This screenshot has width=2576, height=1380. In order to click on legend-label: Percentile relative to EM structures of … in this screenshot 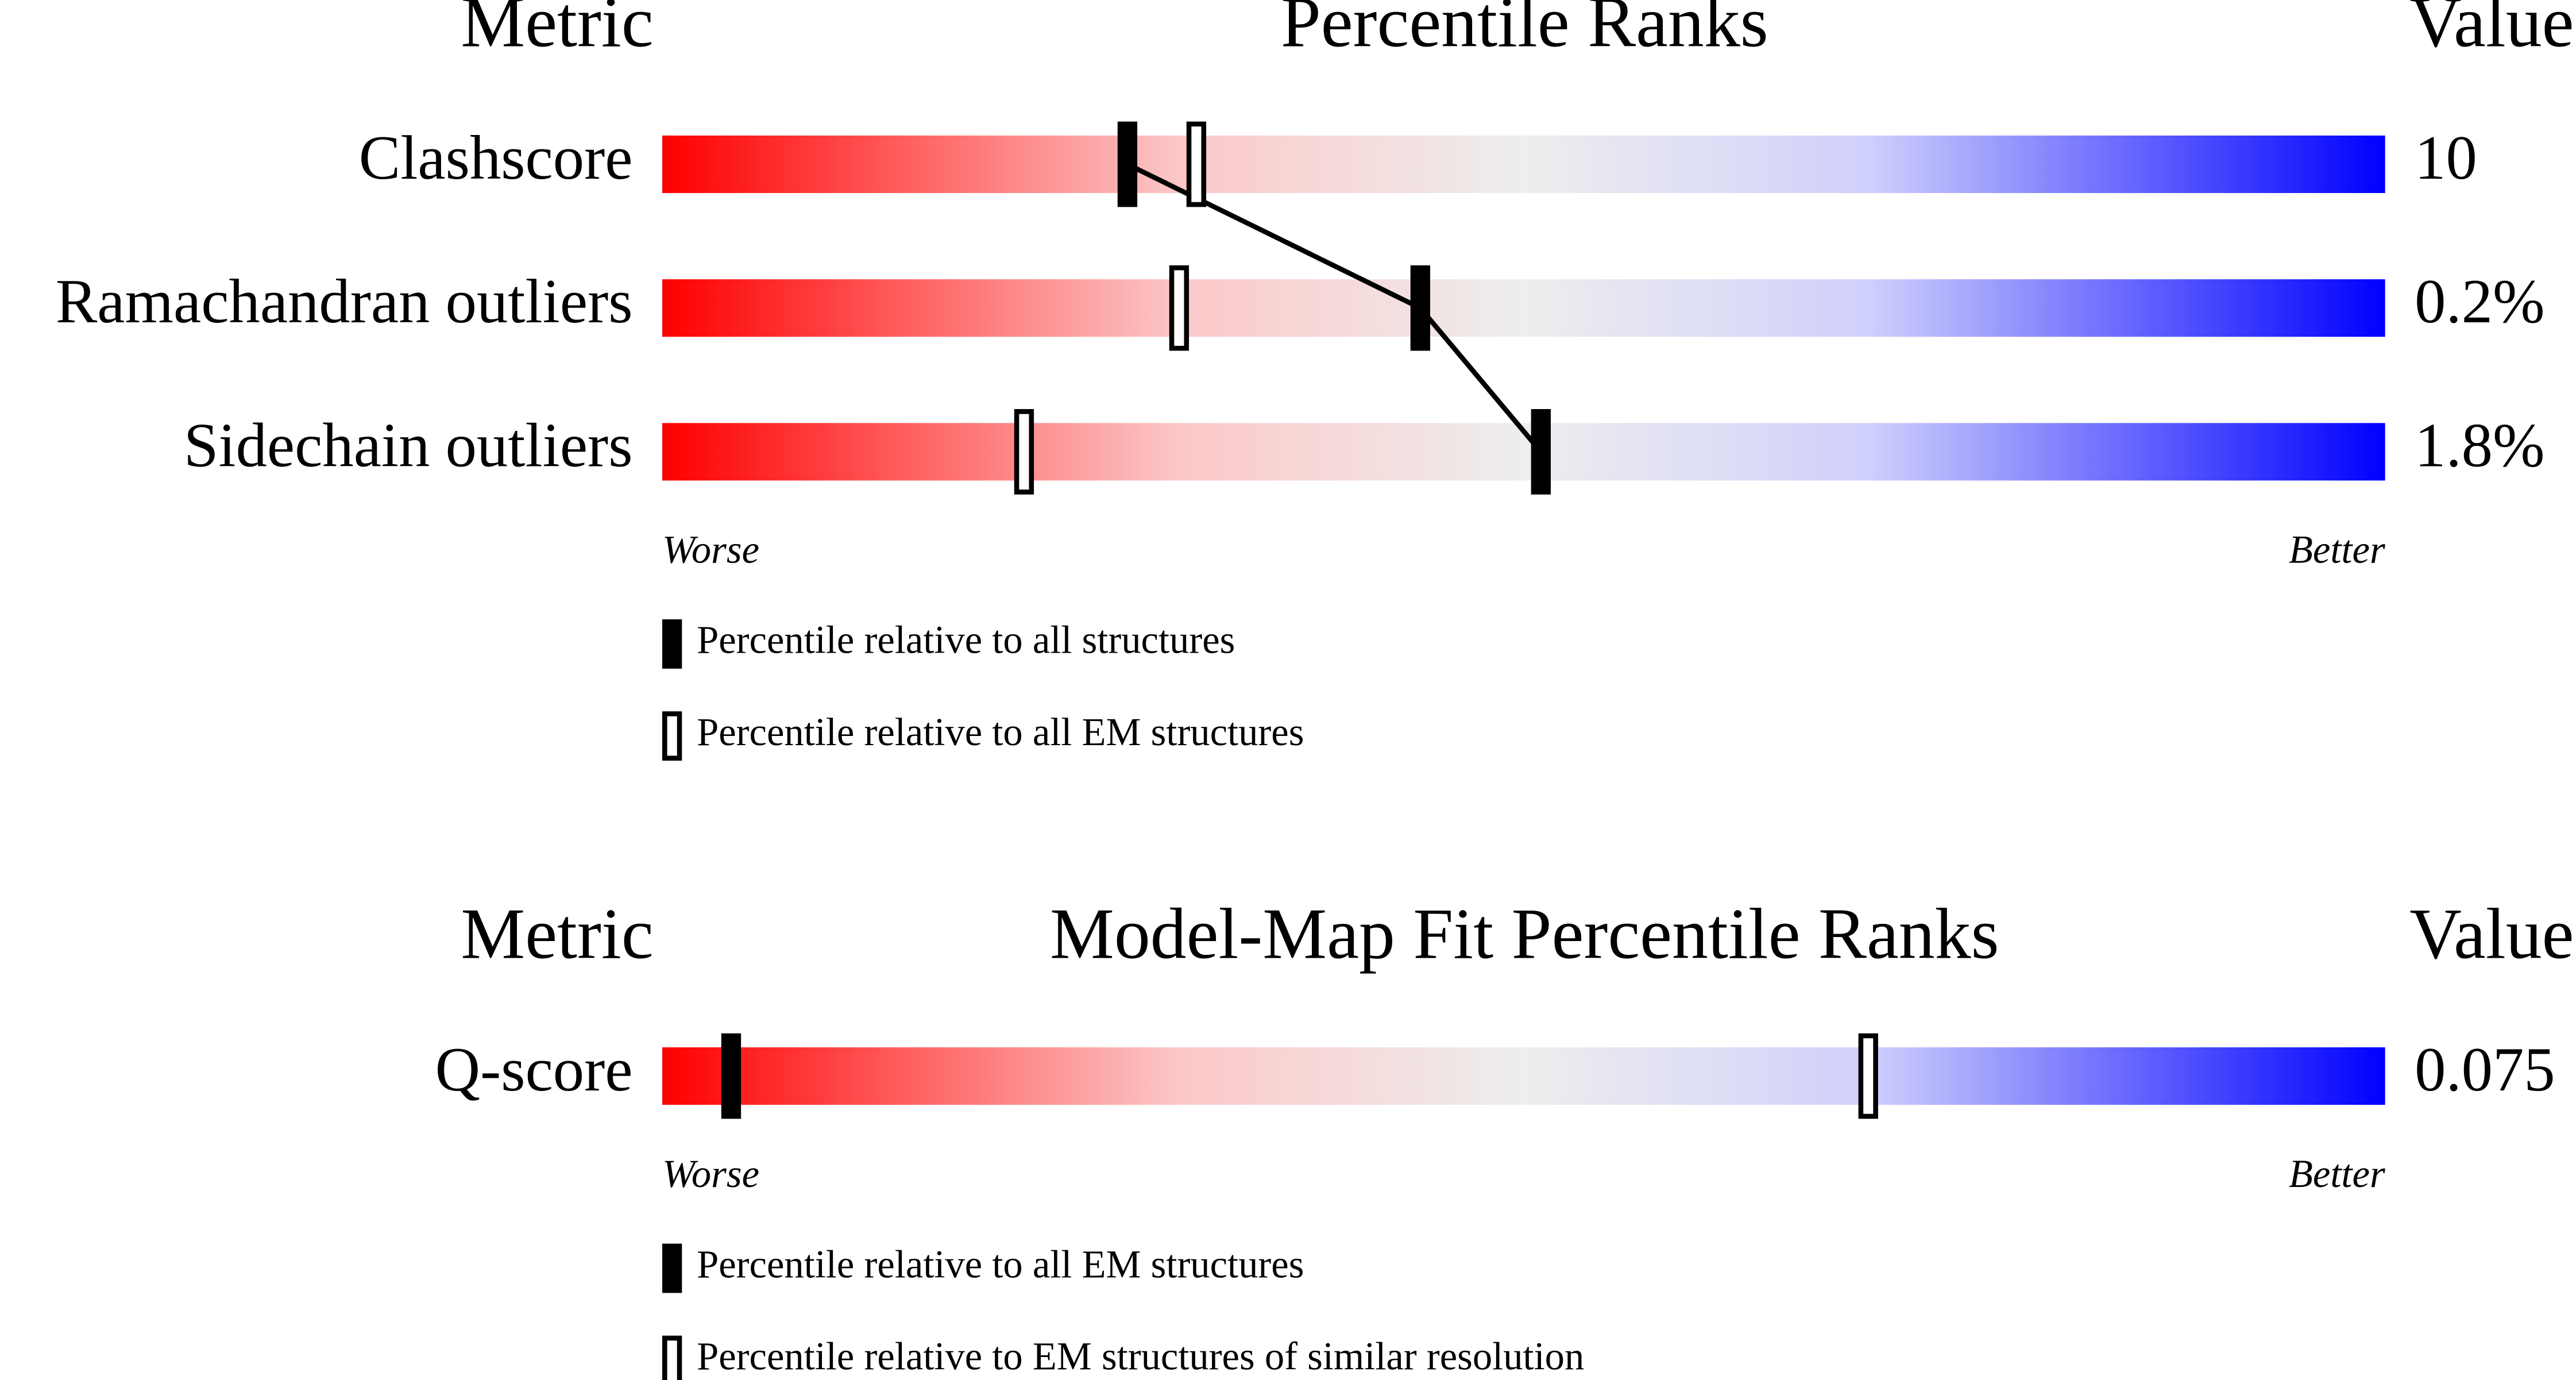, I will do `click(1140, 1356)`.